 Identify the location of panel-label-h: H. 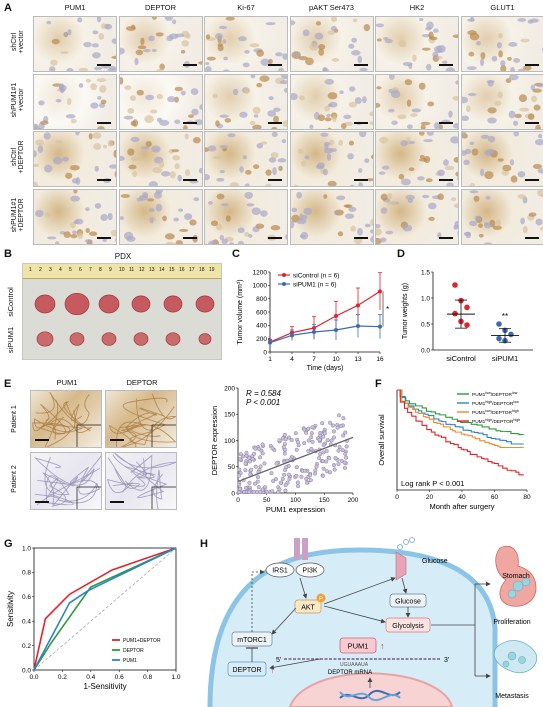
(204, 544).